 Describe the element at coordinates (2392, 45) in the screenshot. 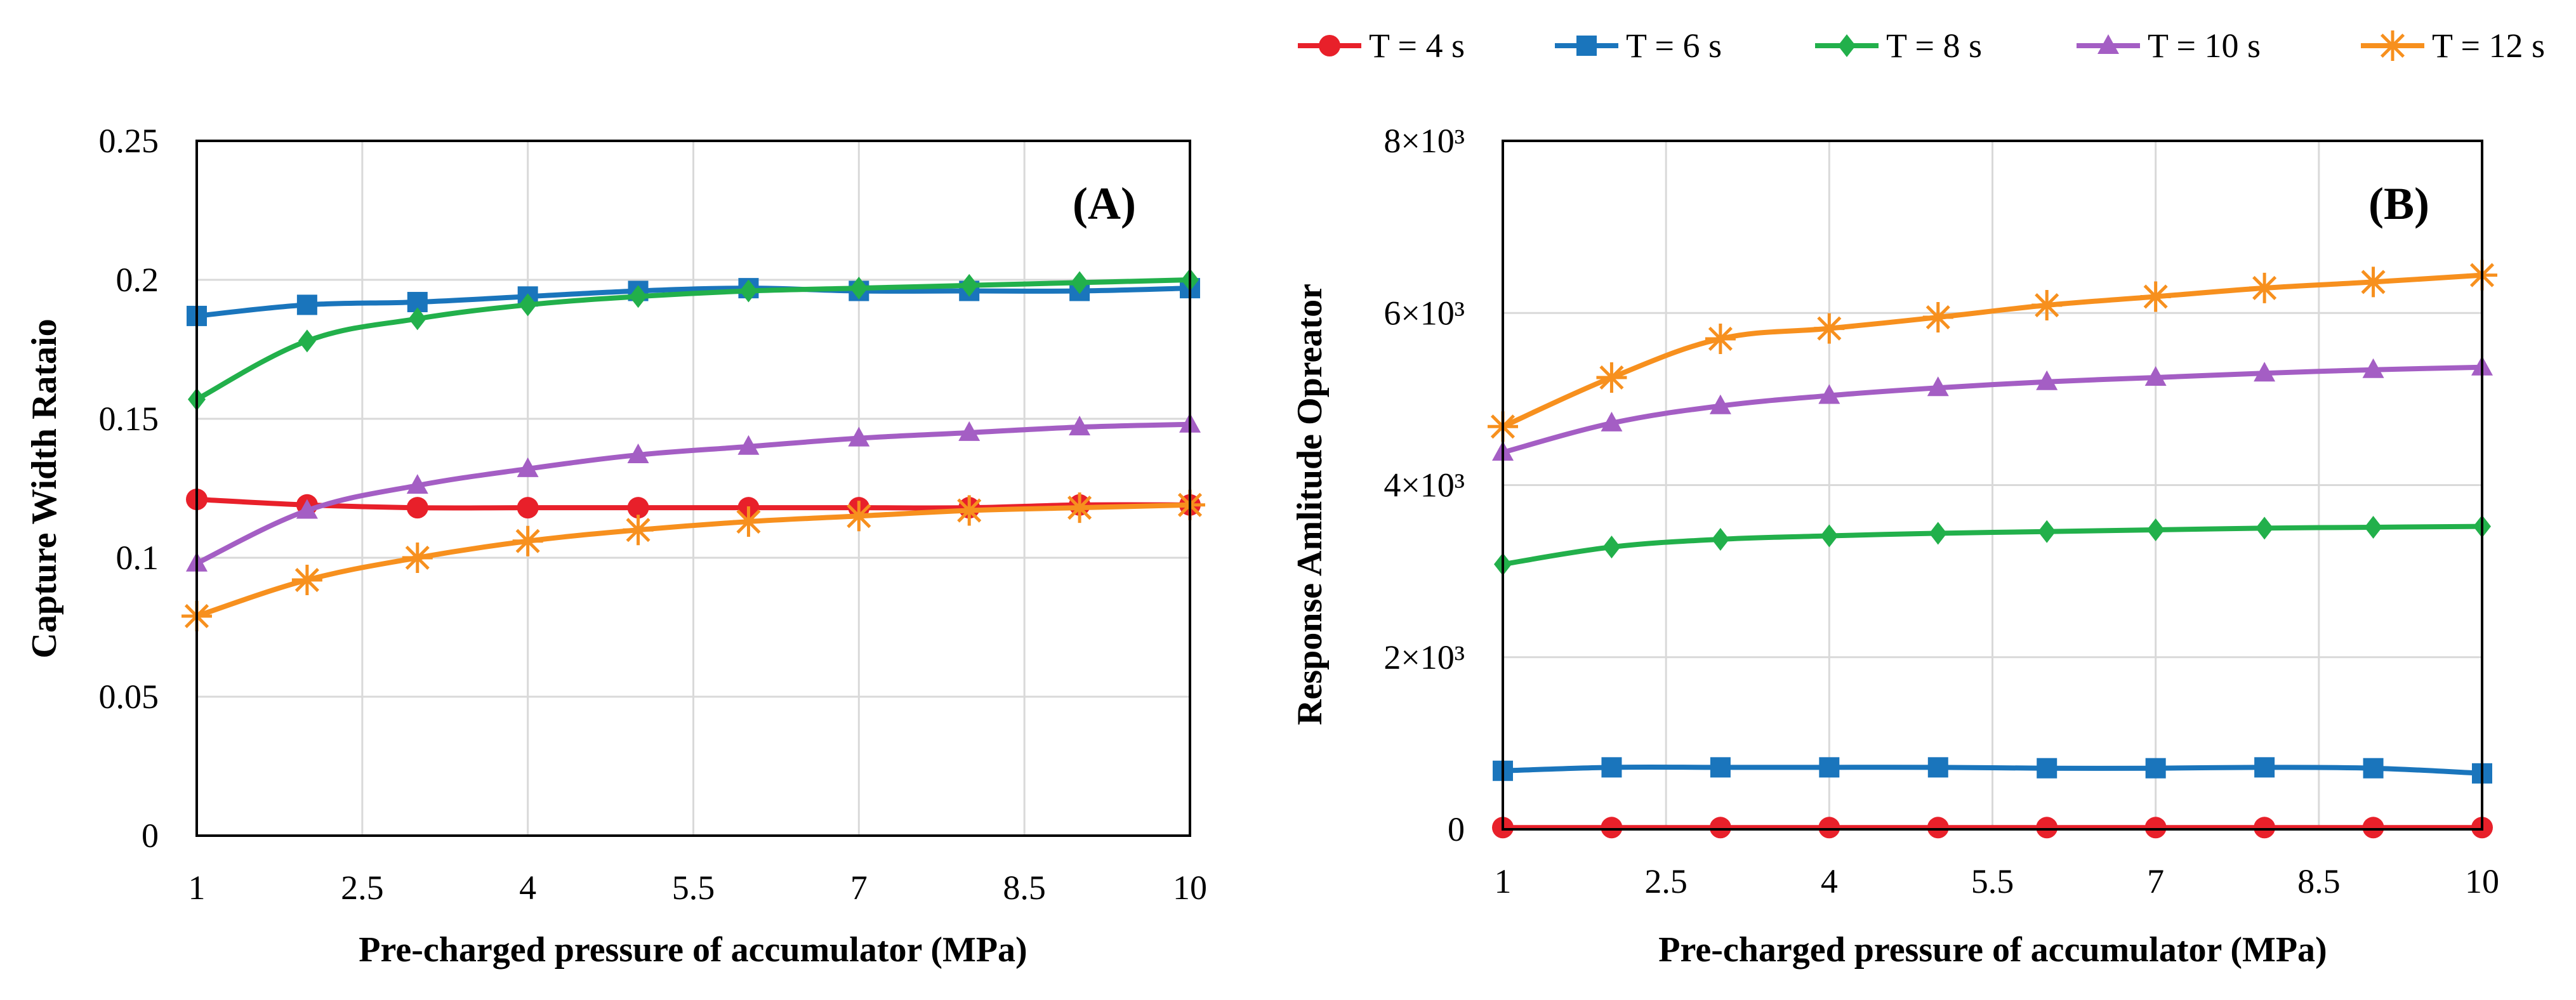

I see `legend-marker-asterisk` at that location.